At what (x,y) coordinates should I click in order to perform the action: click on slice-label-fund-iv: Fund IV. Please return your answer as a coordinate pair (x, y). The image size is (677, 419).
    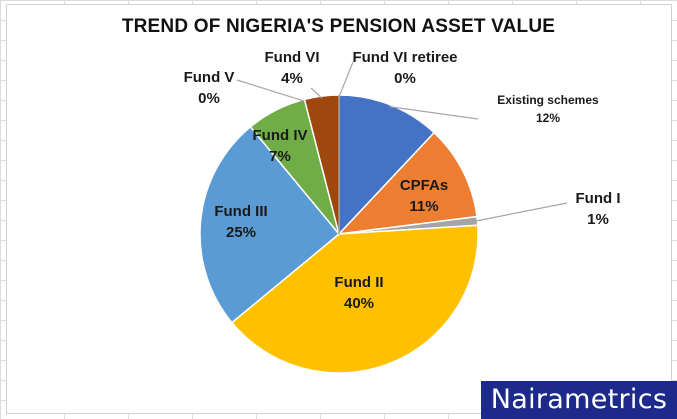
    Looking at the image, I should click on (280, 135).